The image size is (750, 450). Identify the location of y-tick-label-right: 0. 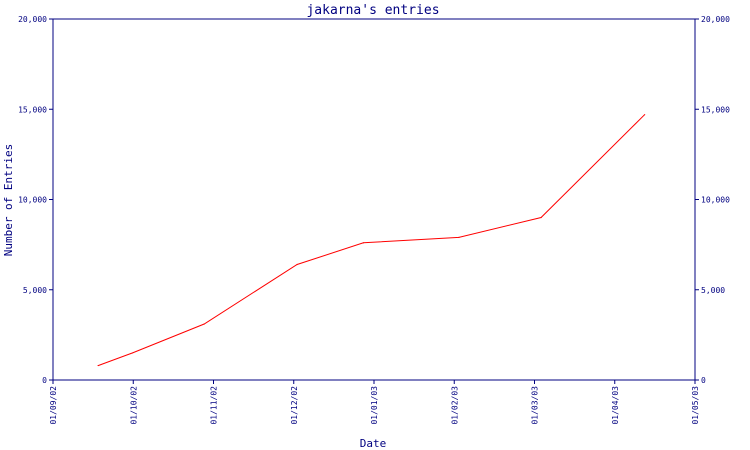
(703, 380).